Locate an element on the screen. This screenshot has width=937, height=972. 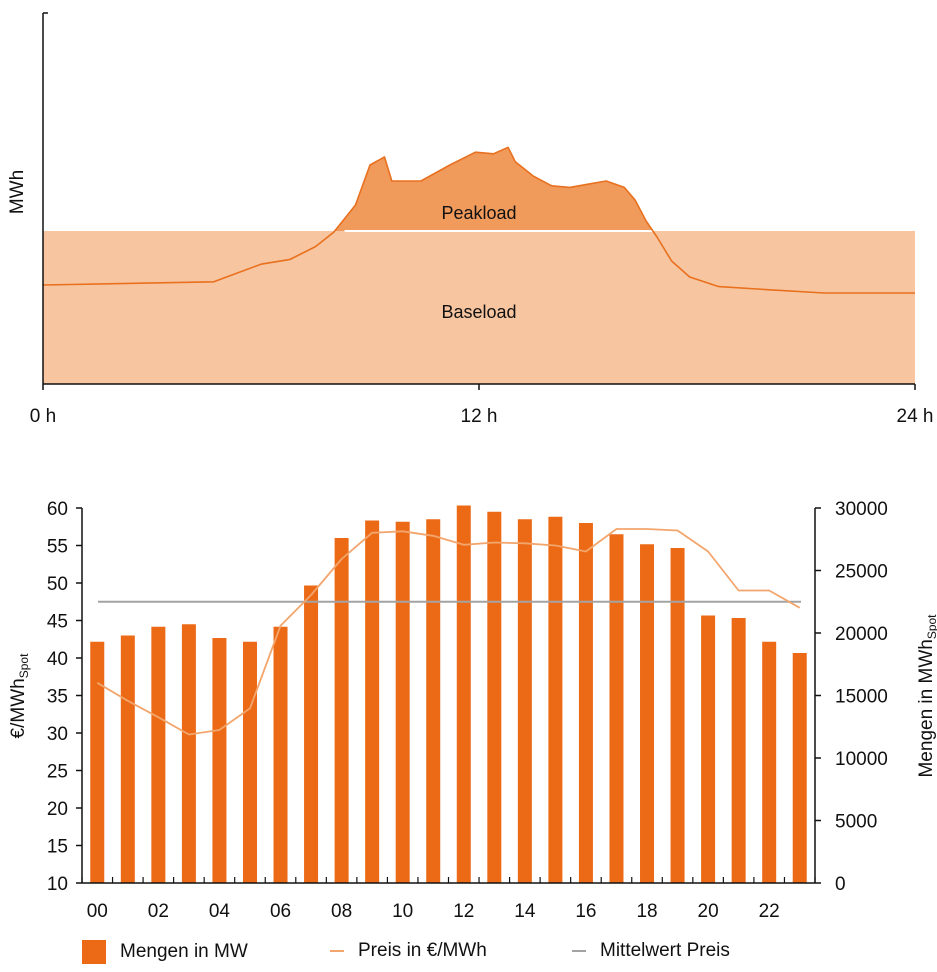
right-axis-label-sub: Spot is located at coordinates (931, 626).